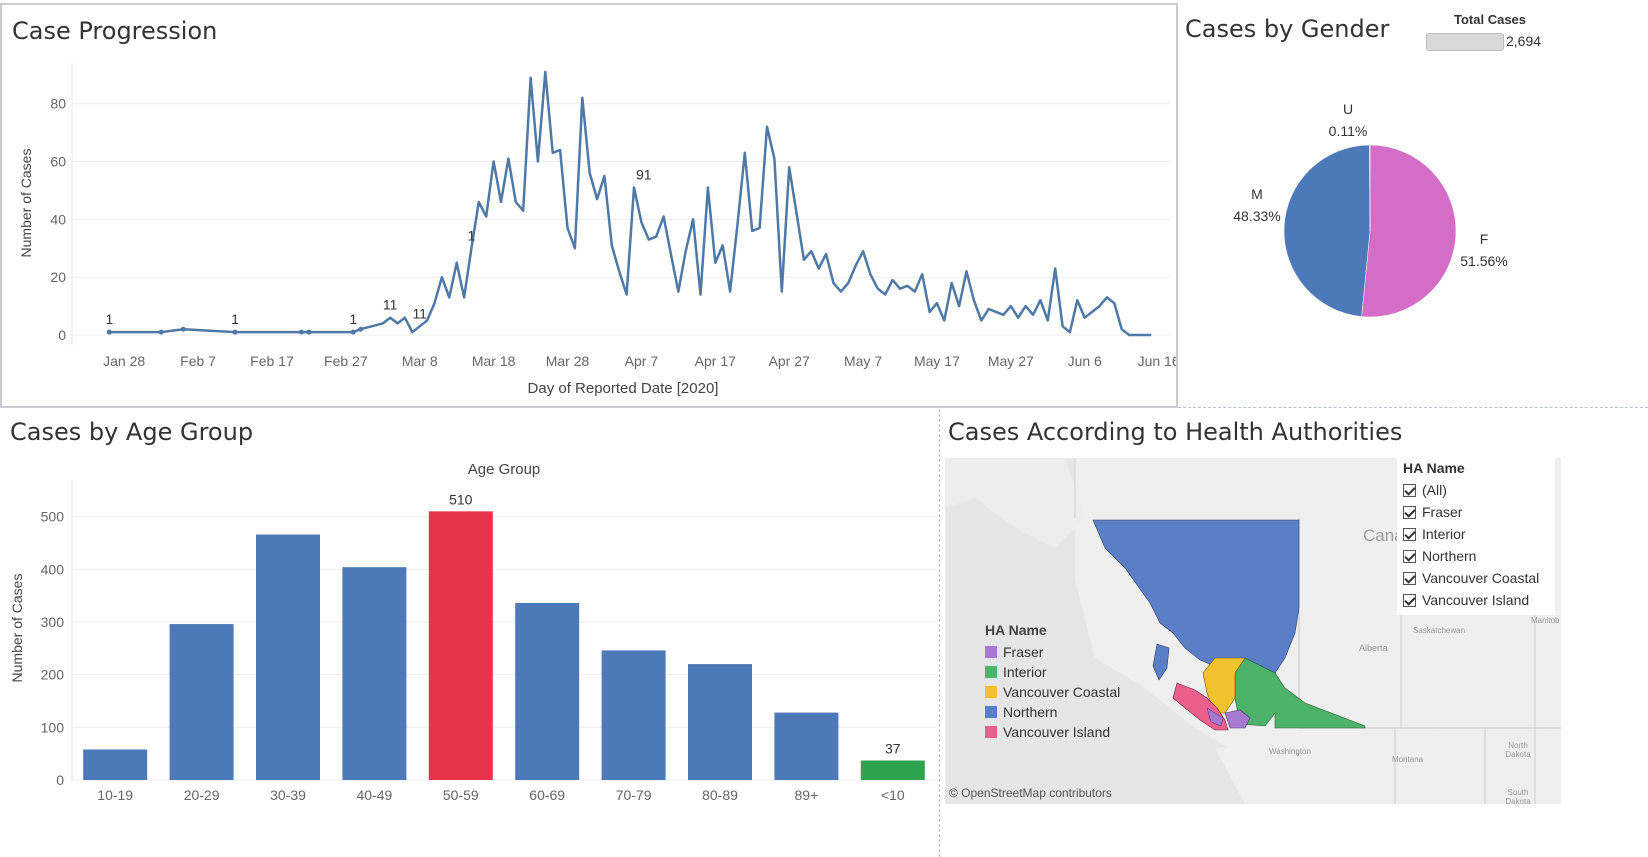 This screenshot has width=1648, height=857. What do you see at coordinates (494, 361) in the screenshot?
I see `x-tick-label: Mar 18` at bounding box center [494, 361].